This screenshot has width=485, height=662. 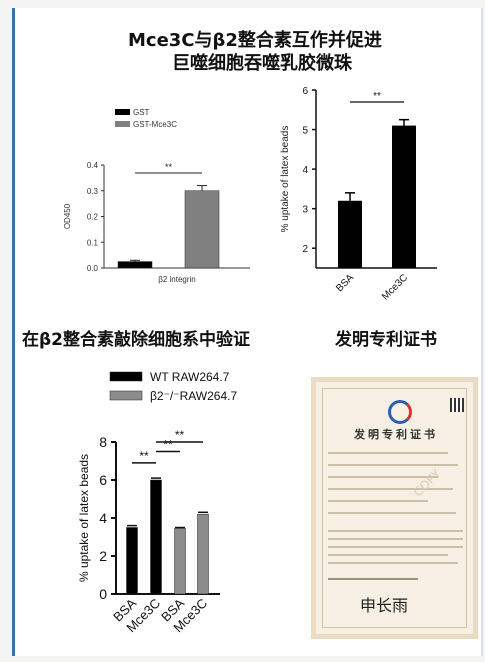 What do you see at coordinates (103, 594) in the screenshot?
I see `y-tick-label: 0` at bounding box center [103, 594].